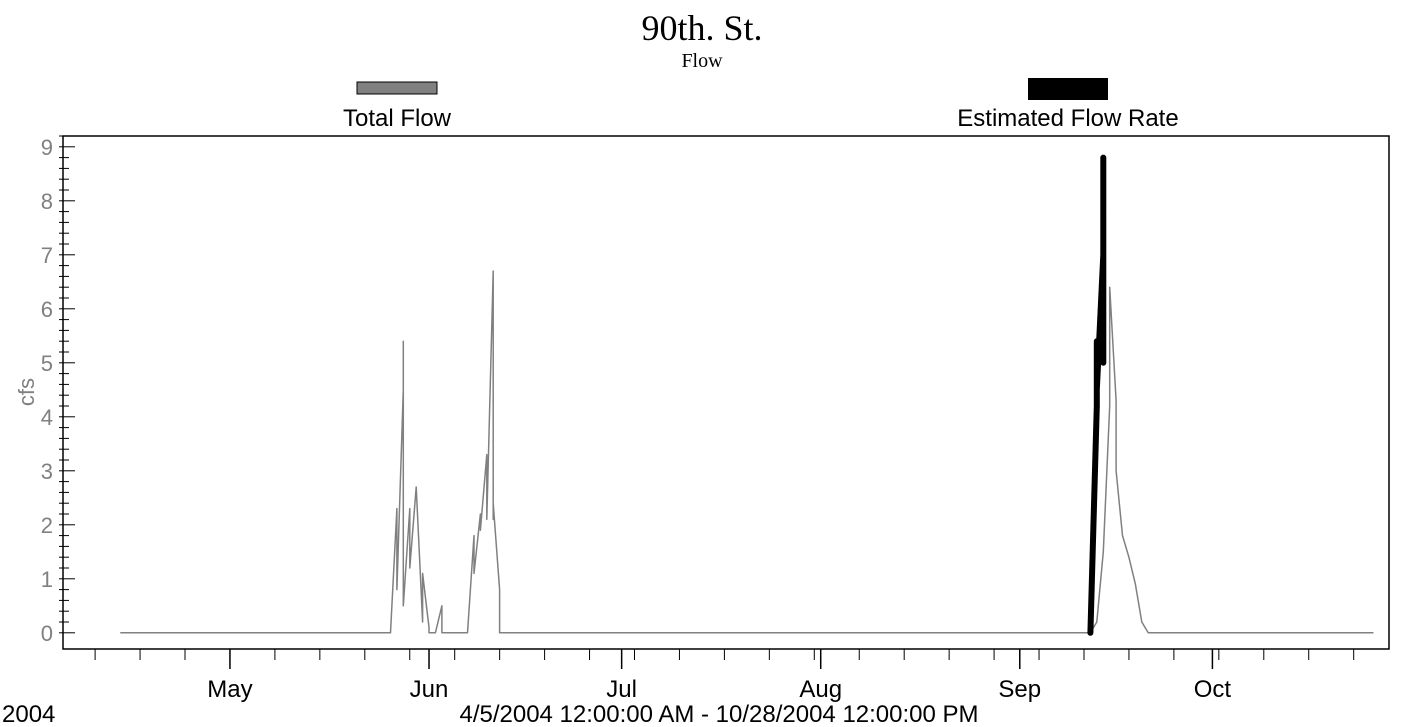  I want to click on chart-title: 90th. St., so click(701, 28).